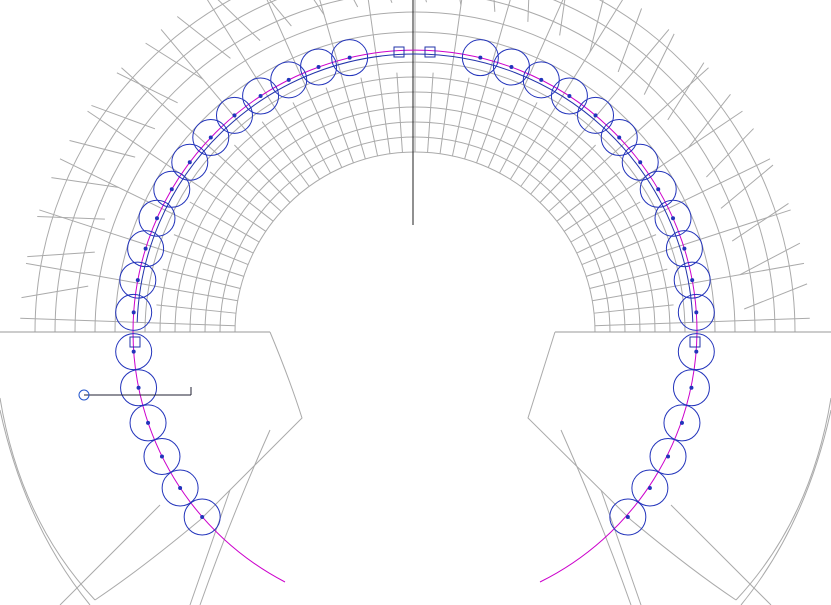 This screenshot has width=831, height=605. I want to click on grid-arc, so click(415, 242).